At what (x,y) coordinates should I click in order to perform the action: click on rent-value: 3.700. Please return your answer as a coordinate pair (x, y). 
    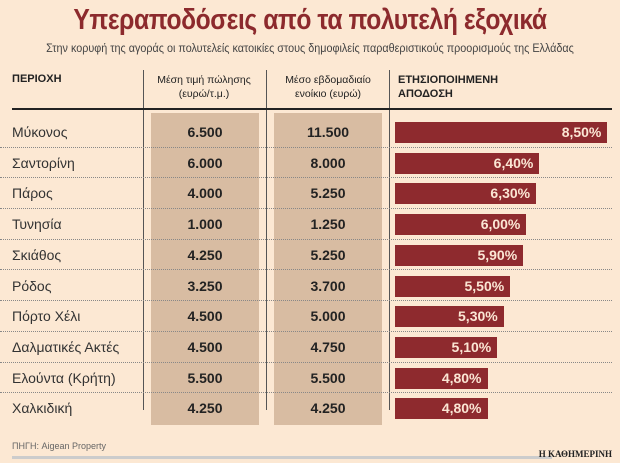
    Looking at the image, I should click on (328, 285).